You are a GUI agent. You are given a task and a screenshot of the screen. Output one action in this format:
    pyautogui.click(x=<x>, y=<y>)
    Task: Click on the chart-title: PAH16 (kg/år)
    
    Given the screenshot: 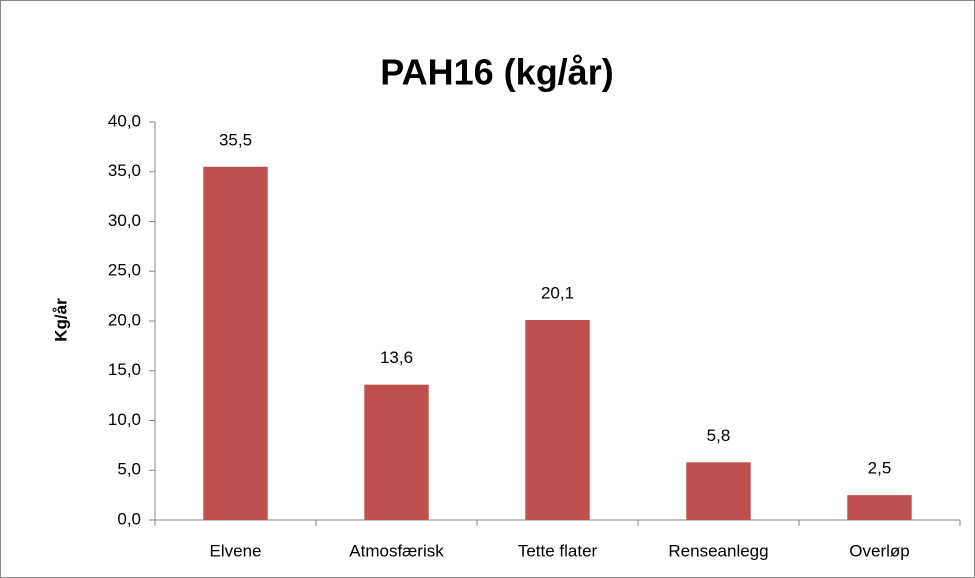 What is the action you would take?
    pyautogui.click(x=496, y=72)
    